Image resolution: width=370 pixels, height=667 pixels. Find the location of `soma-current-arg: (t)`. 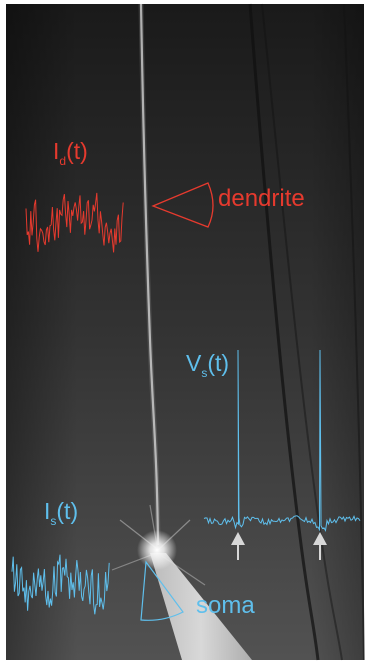

soma-current-arg: (t) is located at coordinates (67, 511).